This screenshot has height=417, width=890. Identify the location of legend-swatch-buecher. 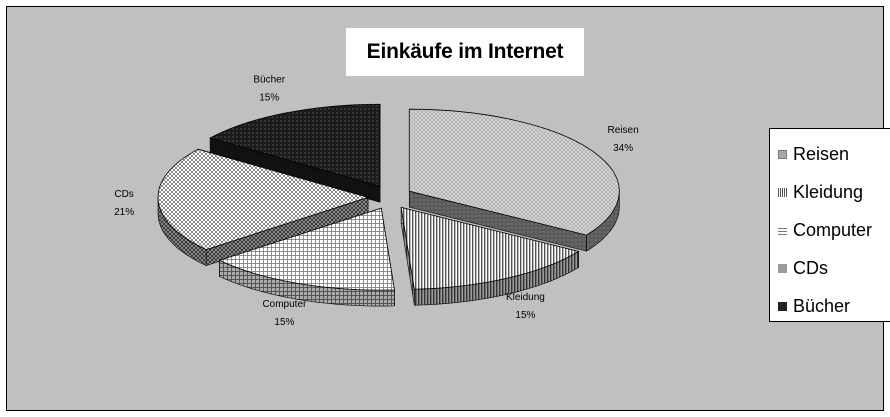
(782, 306).